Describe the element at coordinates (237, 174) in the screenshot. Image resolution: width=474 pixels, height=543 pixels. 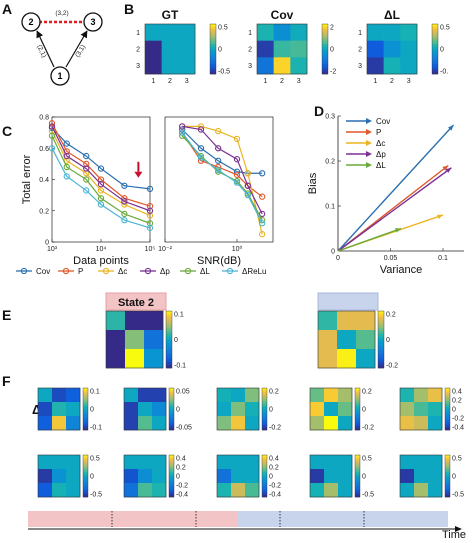
I see `data-point-P` at that location.